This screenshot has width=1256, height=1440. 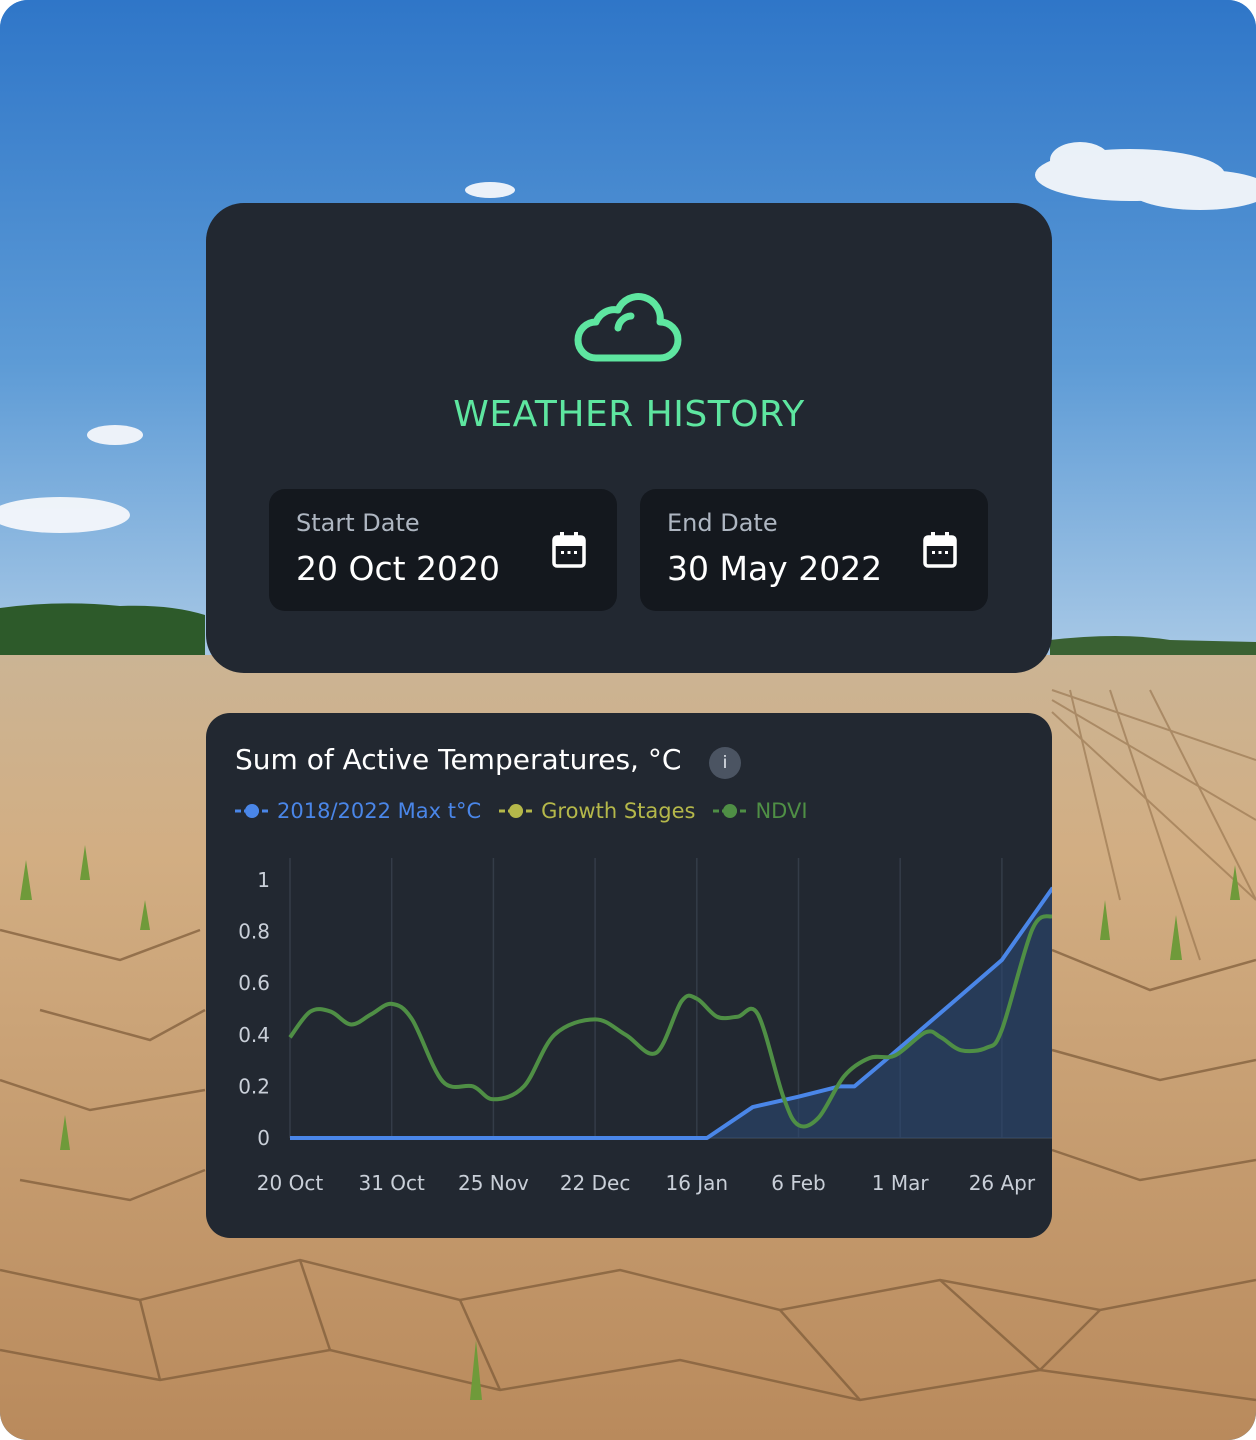 I want to click on legend-item-growth-stages: Growth Stages, so click(x=597, y=811).